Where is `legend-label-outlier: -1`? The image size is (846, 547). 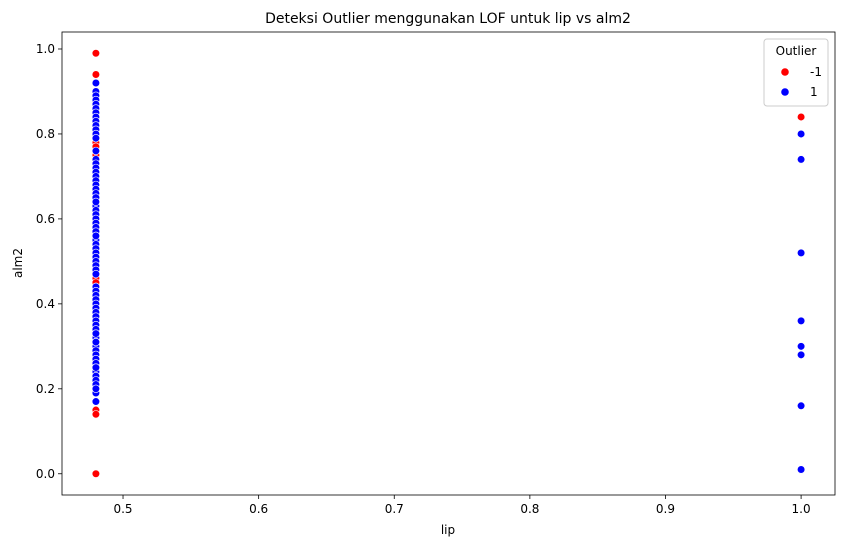 legend-label-outlier: -1 is located at coordinates (816, 72).